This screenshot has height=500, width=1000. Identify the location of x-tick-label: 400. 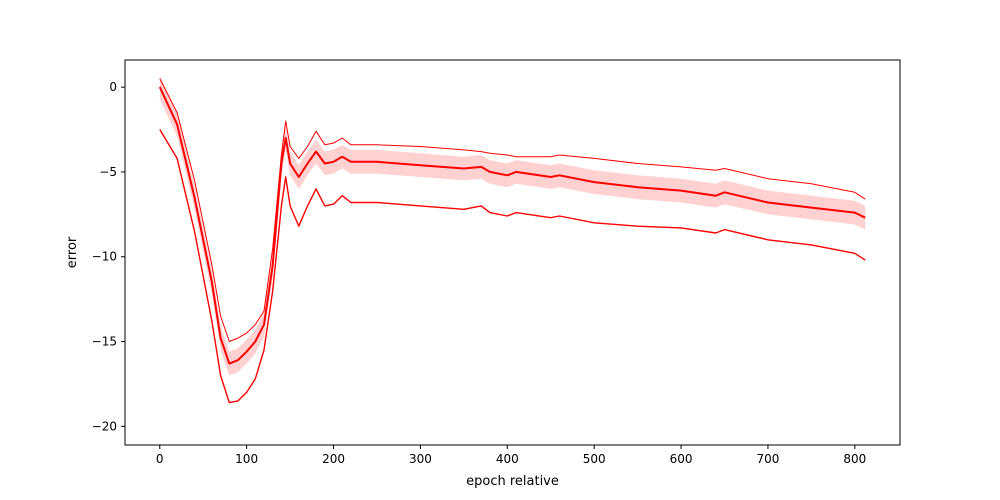
(507, 459).